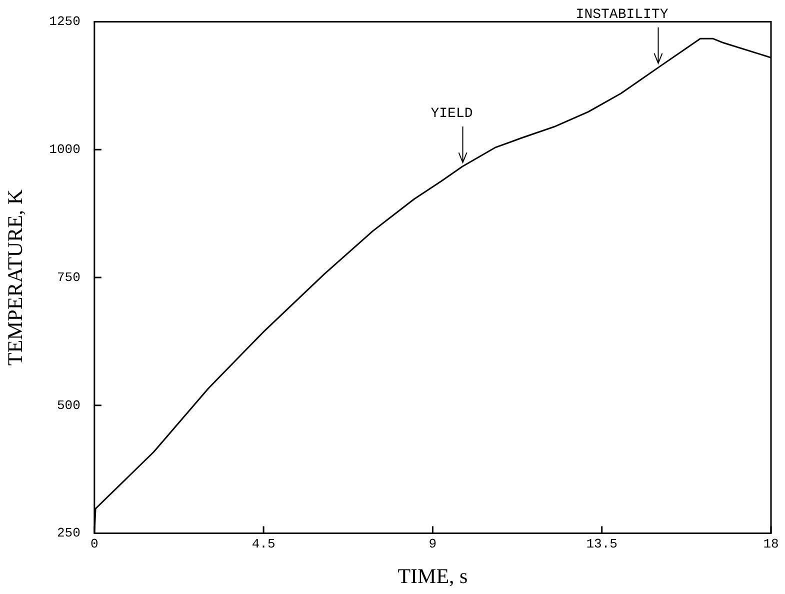 This screenshot has height=594, width=785. What do you see at coordinates (432, 544) in the screenshot?
I see `x-tick-label: 9` at bounding box center [432, 544].